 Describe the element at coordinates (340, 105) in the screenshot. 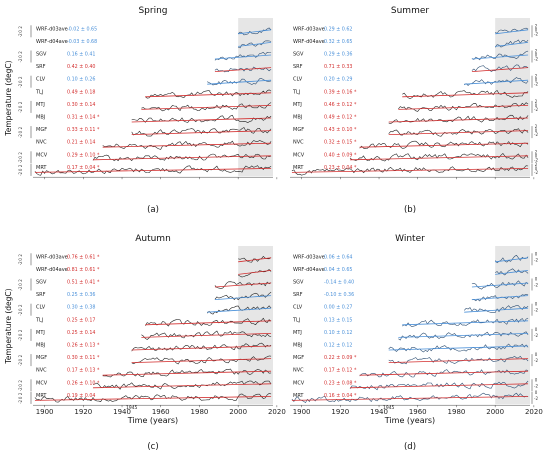

I see `trend-value-mtj: 0.46 ± 0.12 *` at that location.